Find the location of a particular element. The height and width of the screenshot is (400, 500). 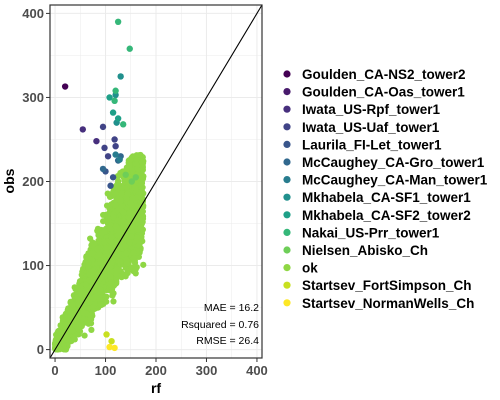

legend-item: McCaughey_CA-Man_tower1 is located at coordinates (385, 180).